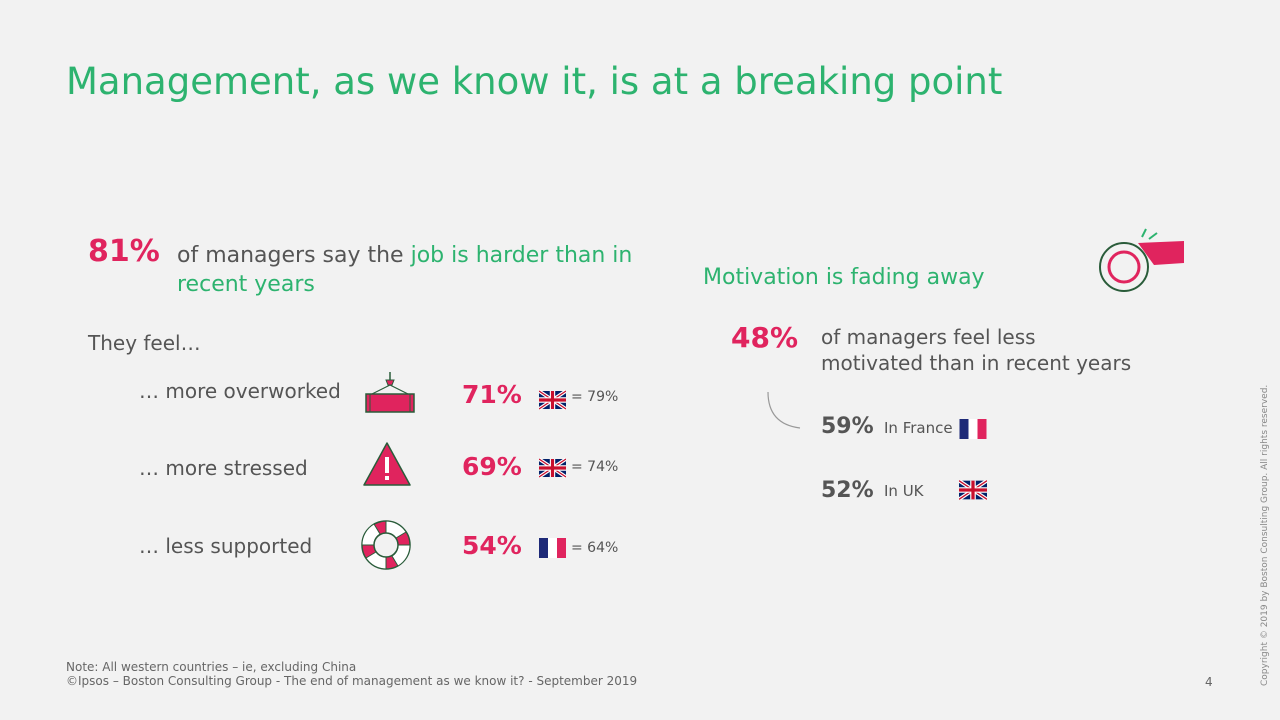 The image size is (1280, 720). What do you see at coordinates (223, 468) in the screenshot?
I see `row-label-stressed: … more stressed` at bounding box center [223, 468].